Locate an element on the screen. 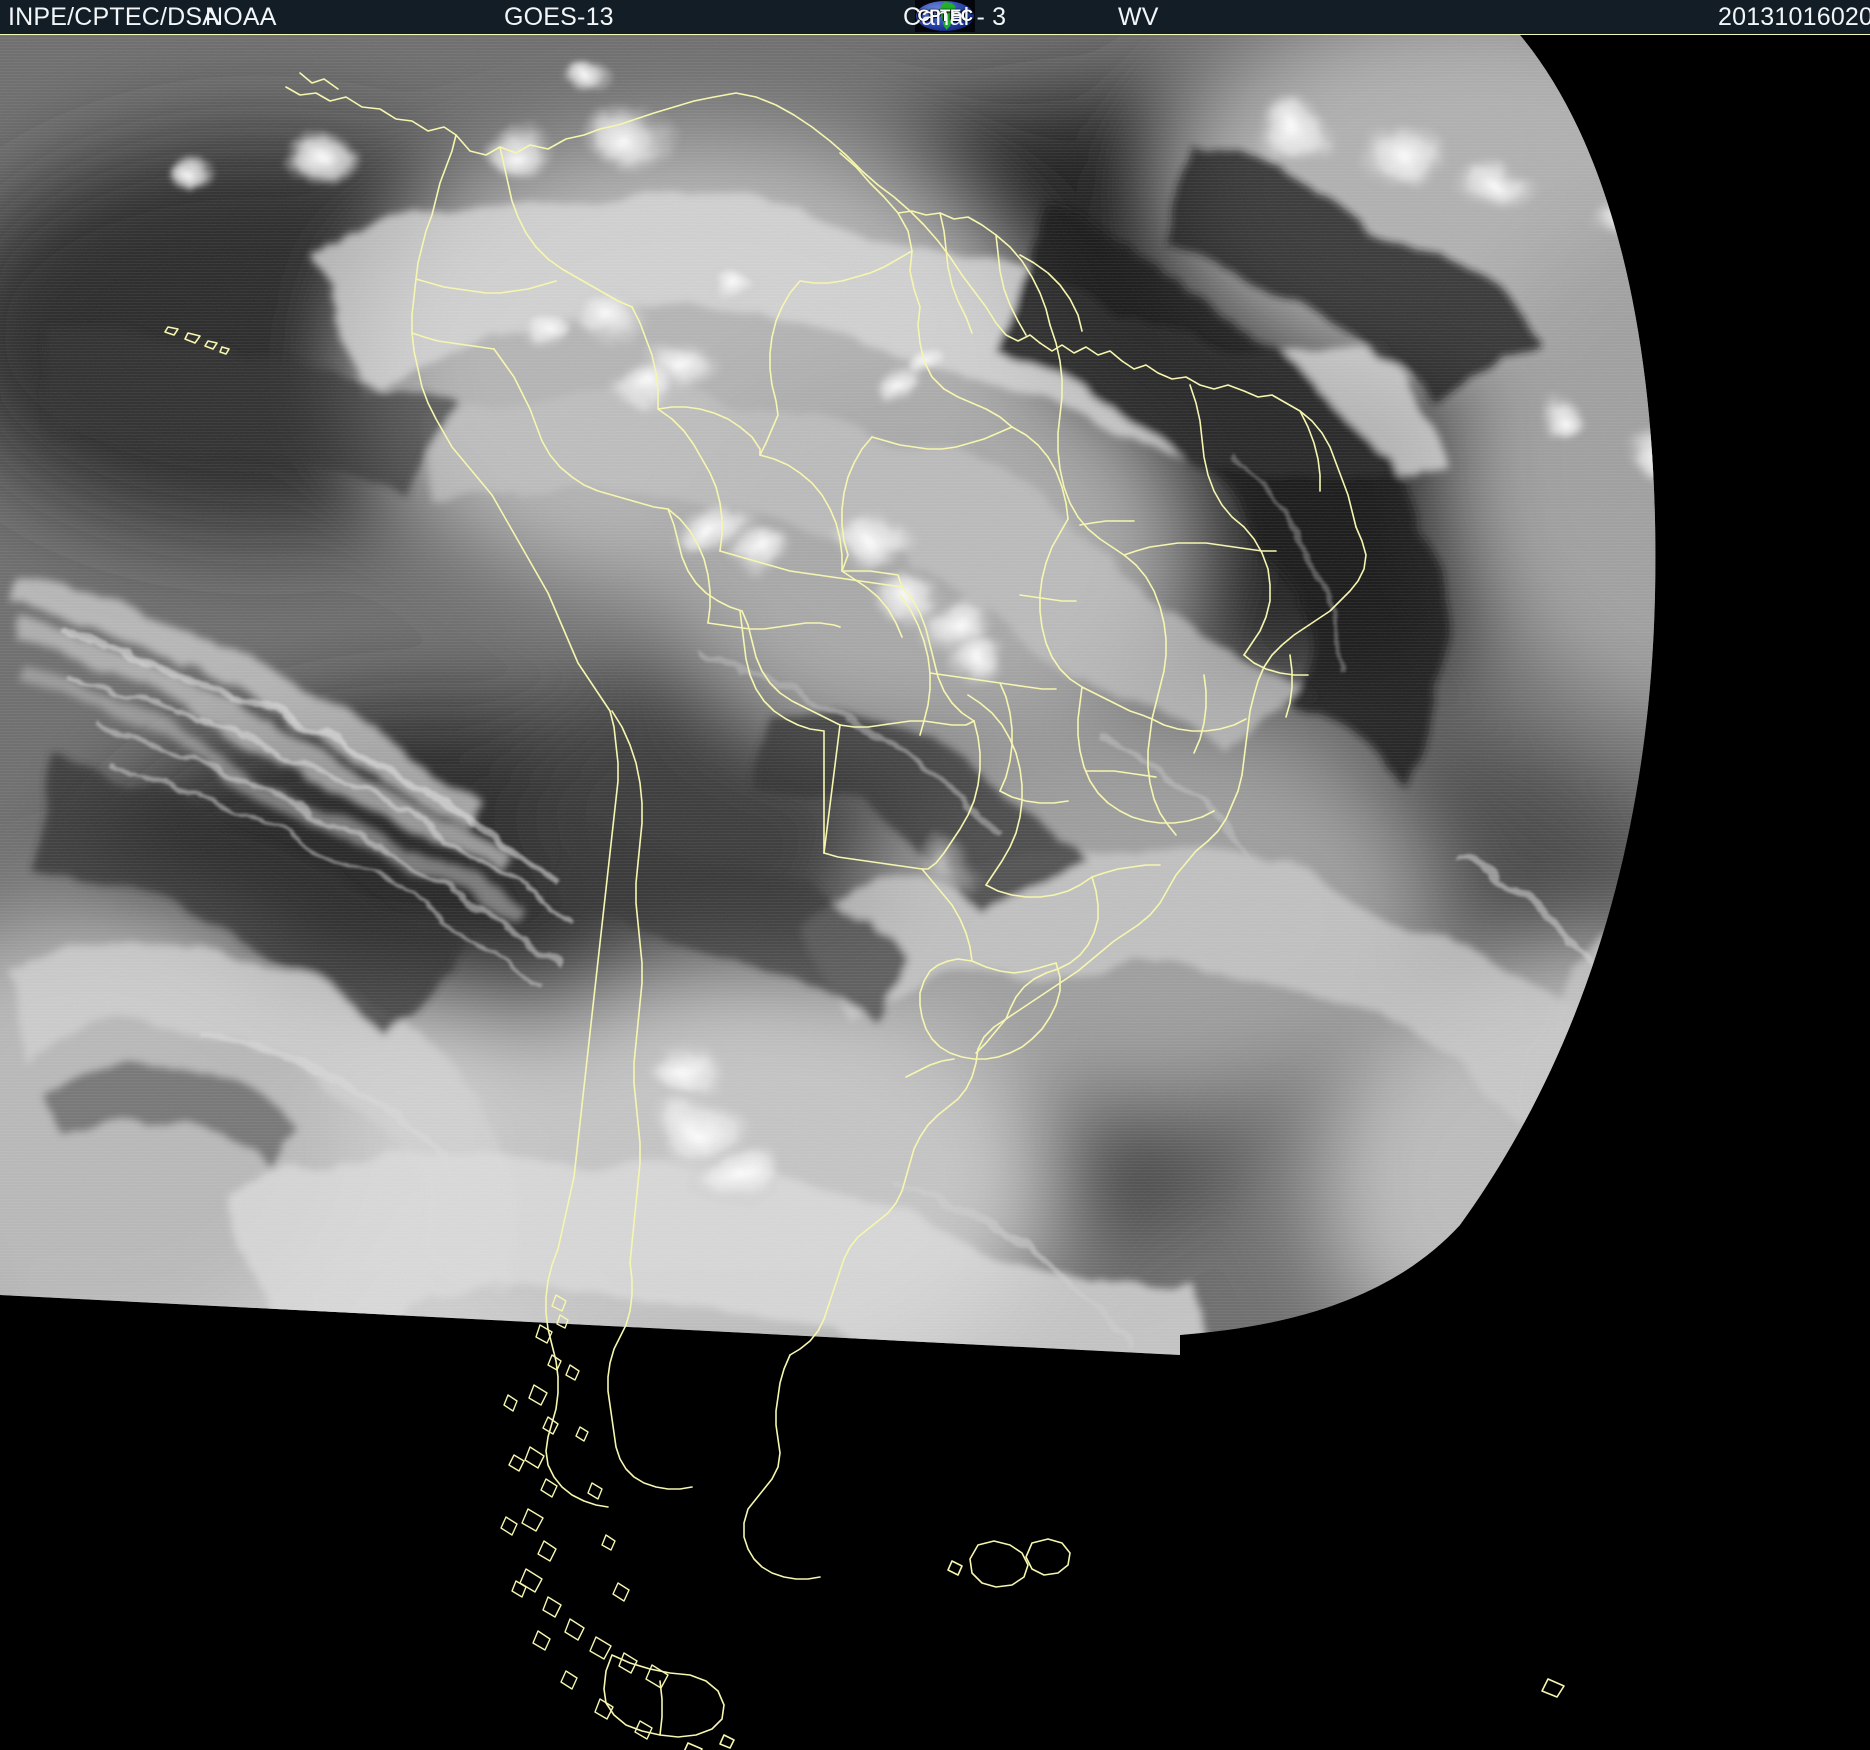 Image resolution: width=1870 pixels, height=1750 pixels. header-agency-label: NOAA is located at coordinates (241, 17).